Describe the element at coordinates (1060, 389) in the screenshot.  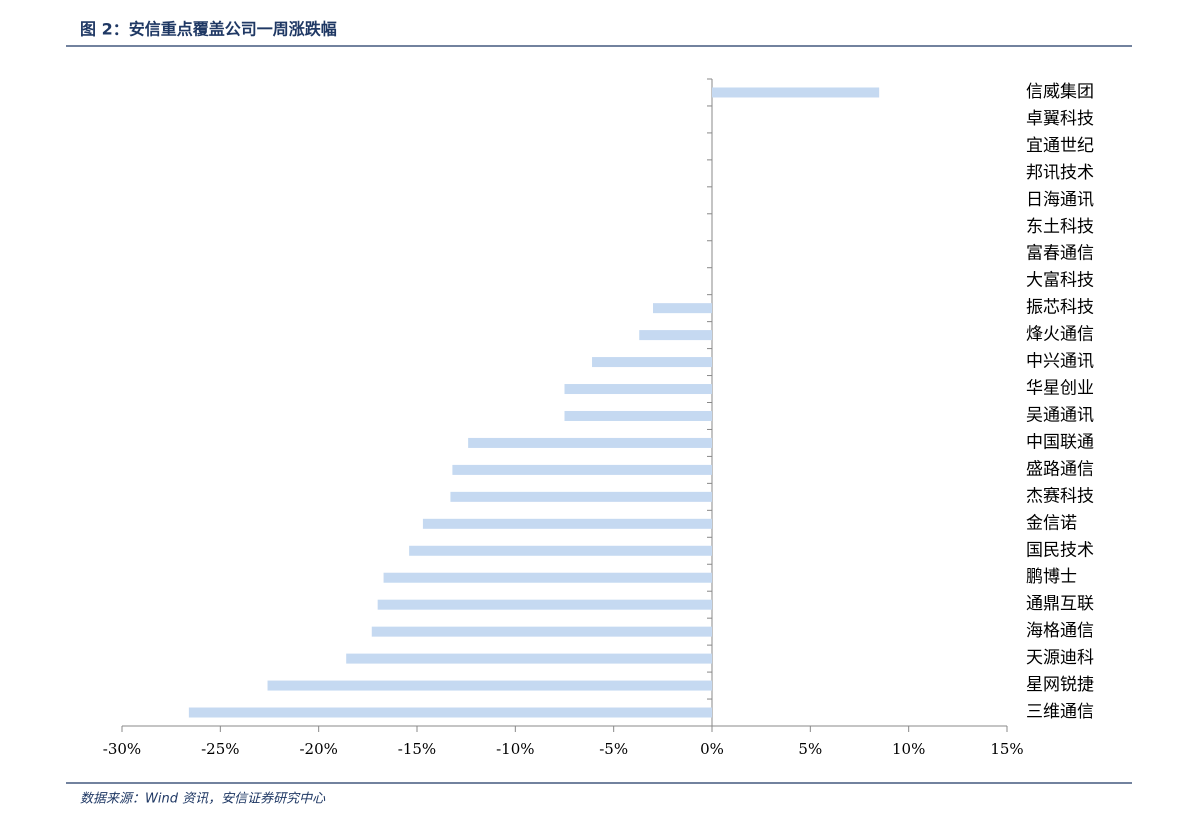
I see `category-label: 华星创业` at that location.